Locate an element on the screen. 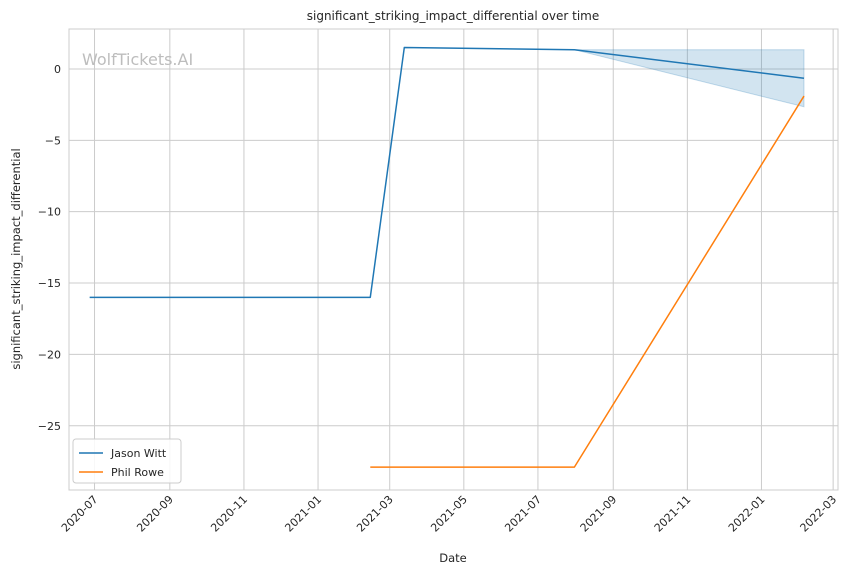 The width and height of the screenshot is (868, 575). legend-label-jason-witt: Jason Witt is located at coordinates (138, 453).